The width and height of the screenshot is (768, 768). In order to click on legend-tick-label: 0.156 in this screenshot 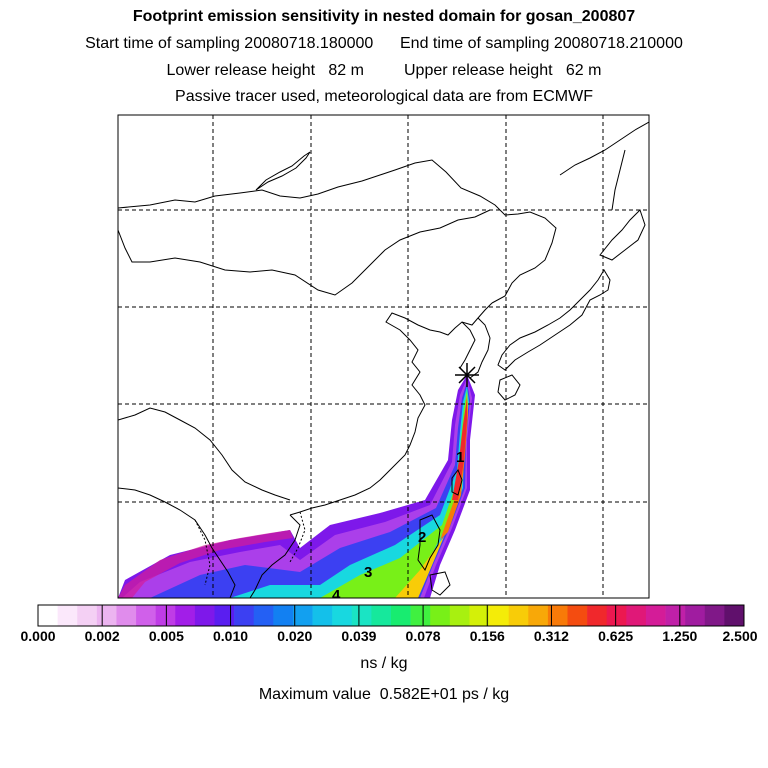, I will do `click(487, 636)`.